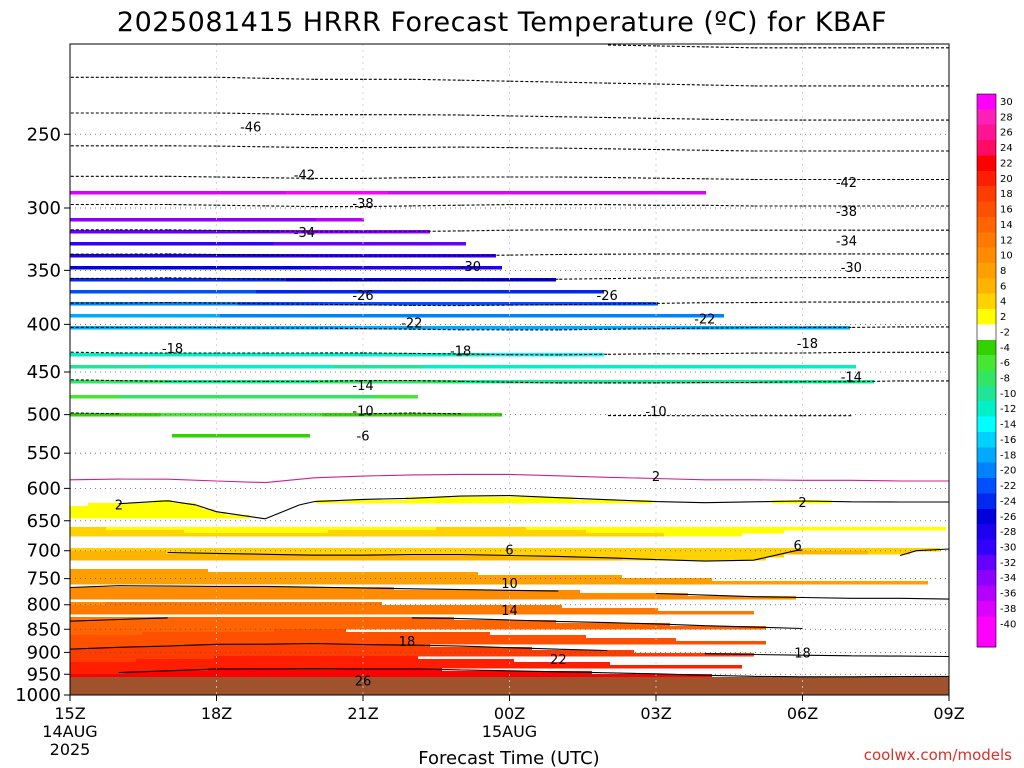  What do you see at coordinates (362, 386) in the screenshot?
I see `contour-label: -14` at bounding box center [362, 386].